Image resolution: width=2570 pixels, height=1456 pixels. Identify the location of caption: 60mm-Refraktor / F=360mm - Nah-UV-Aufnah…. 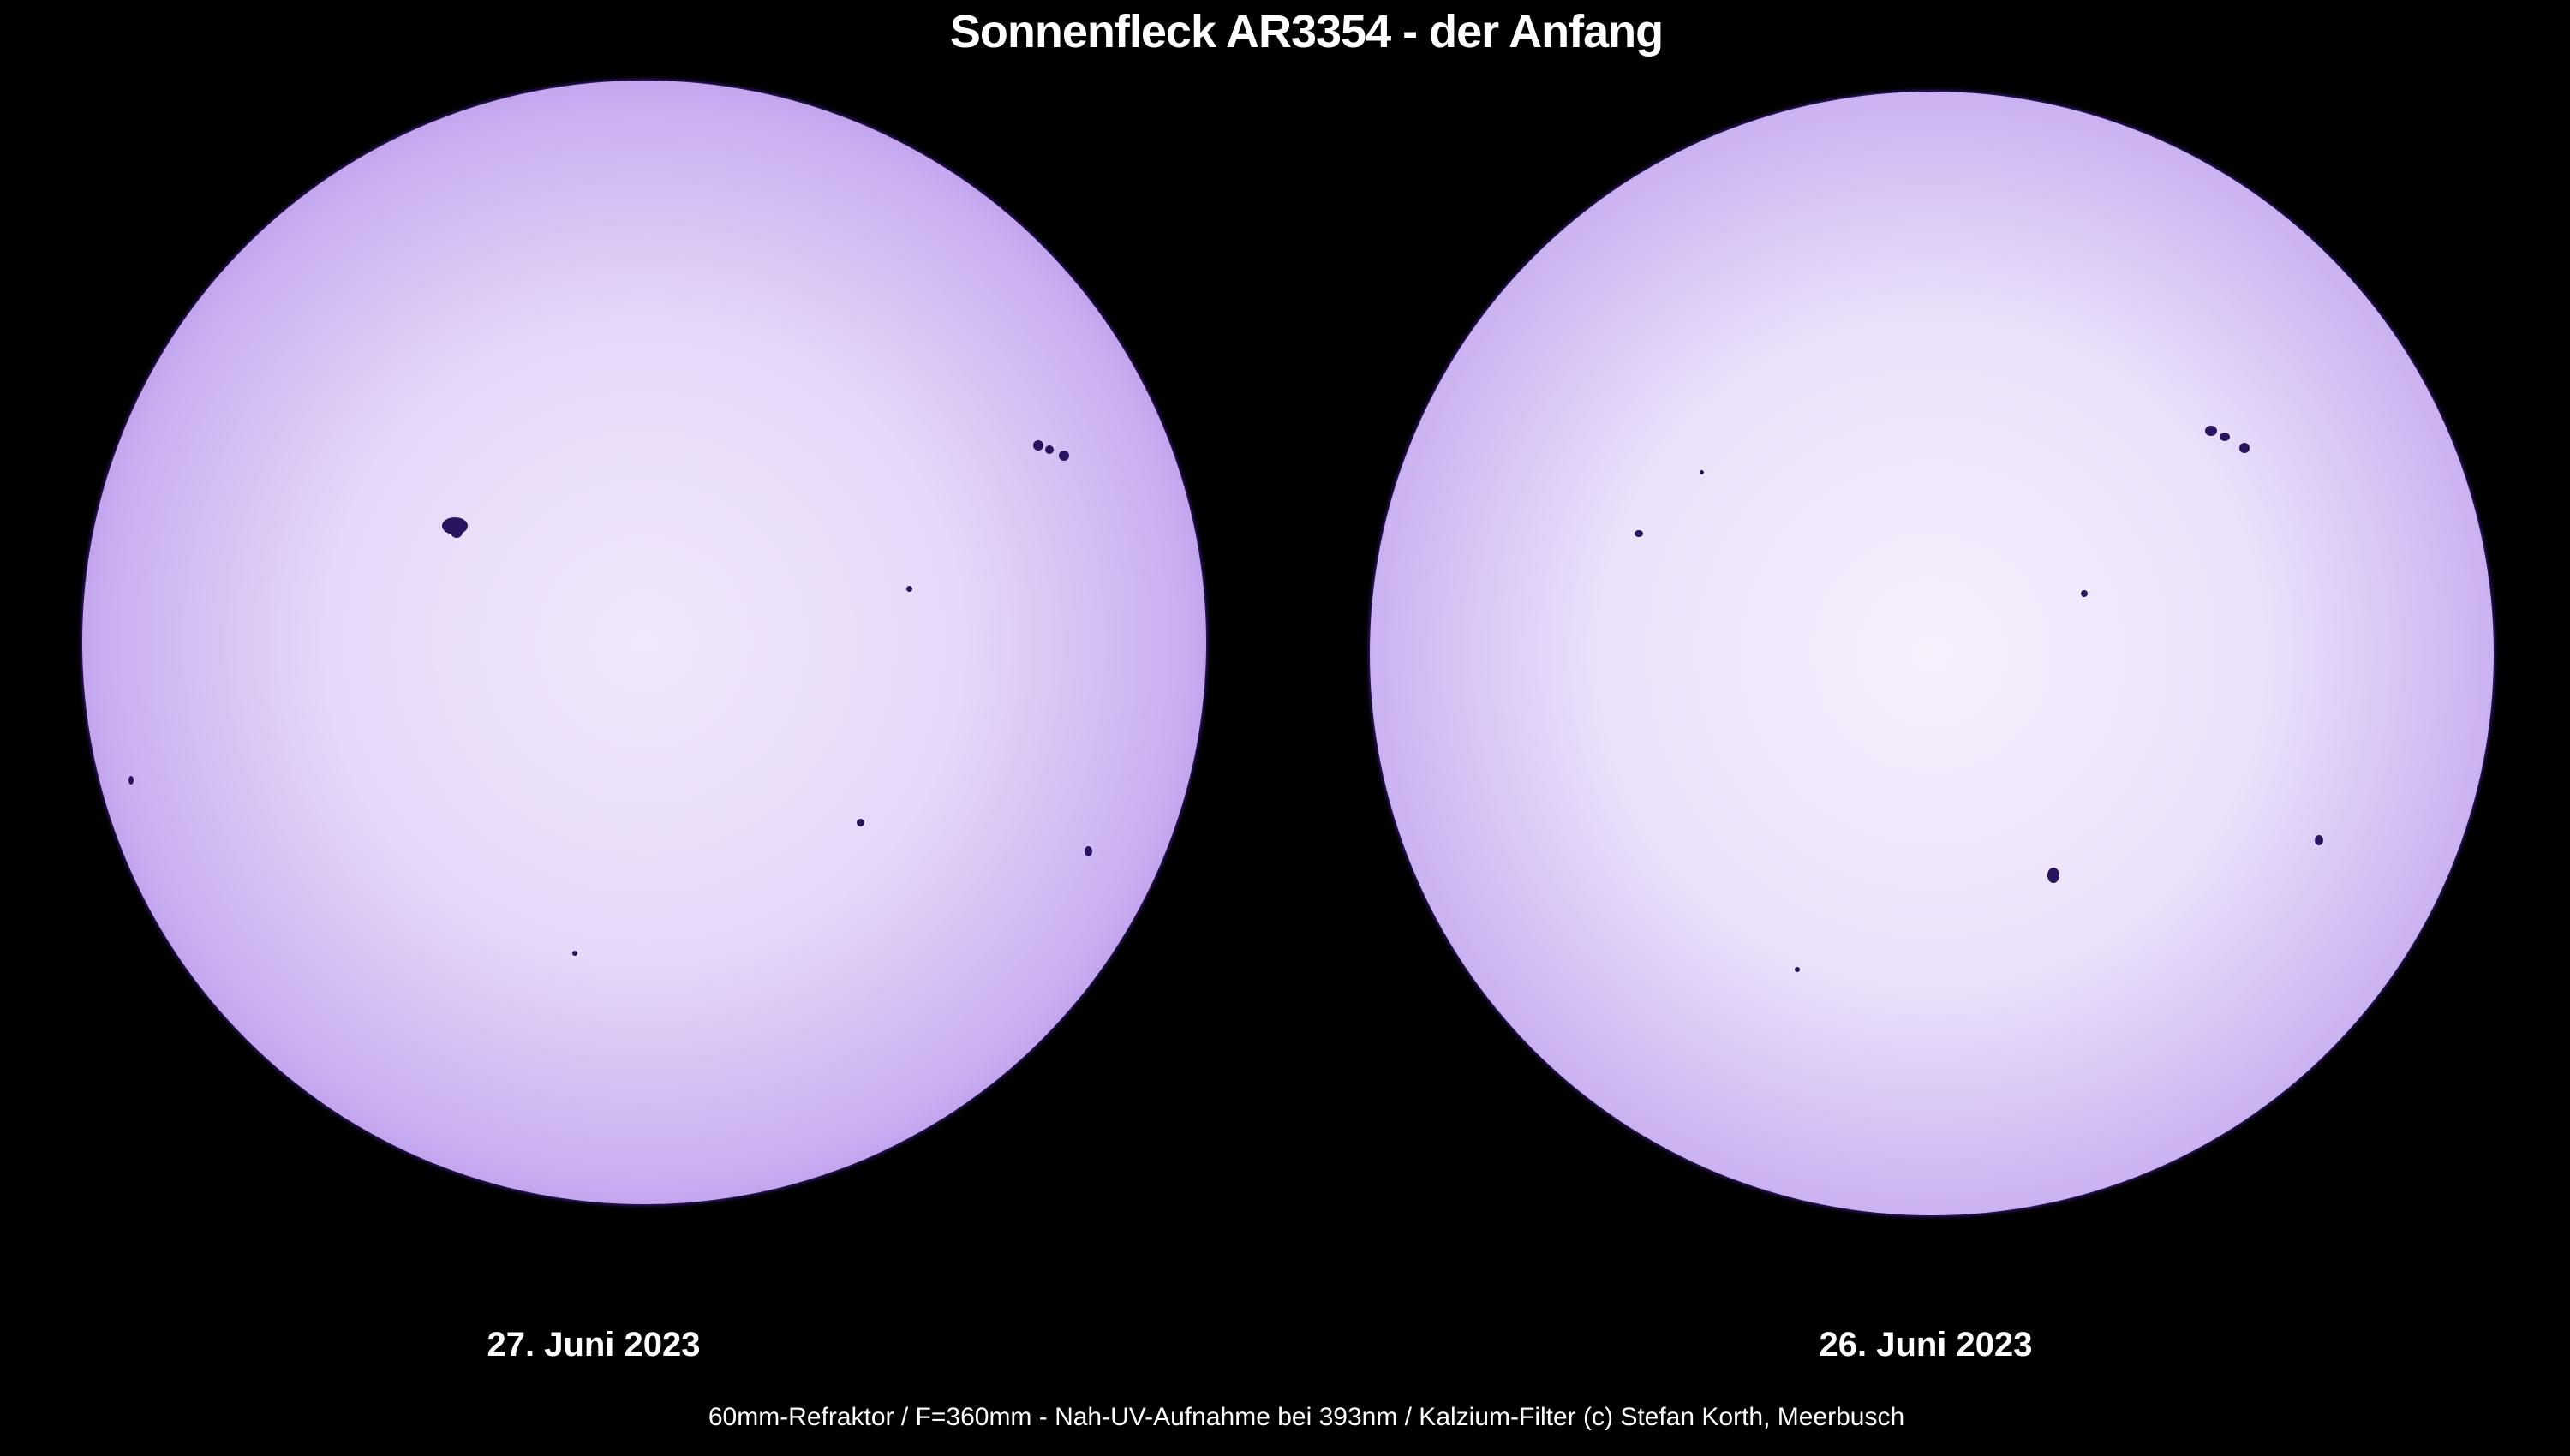
(1306, 1417).